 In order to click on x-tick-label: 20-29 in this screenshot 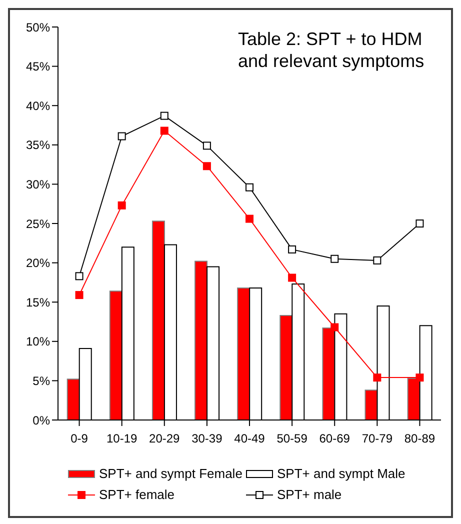, I will do `click(164, 439)`.